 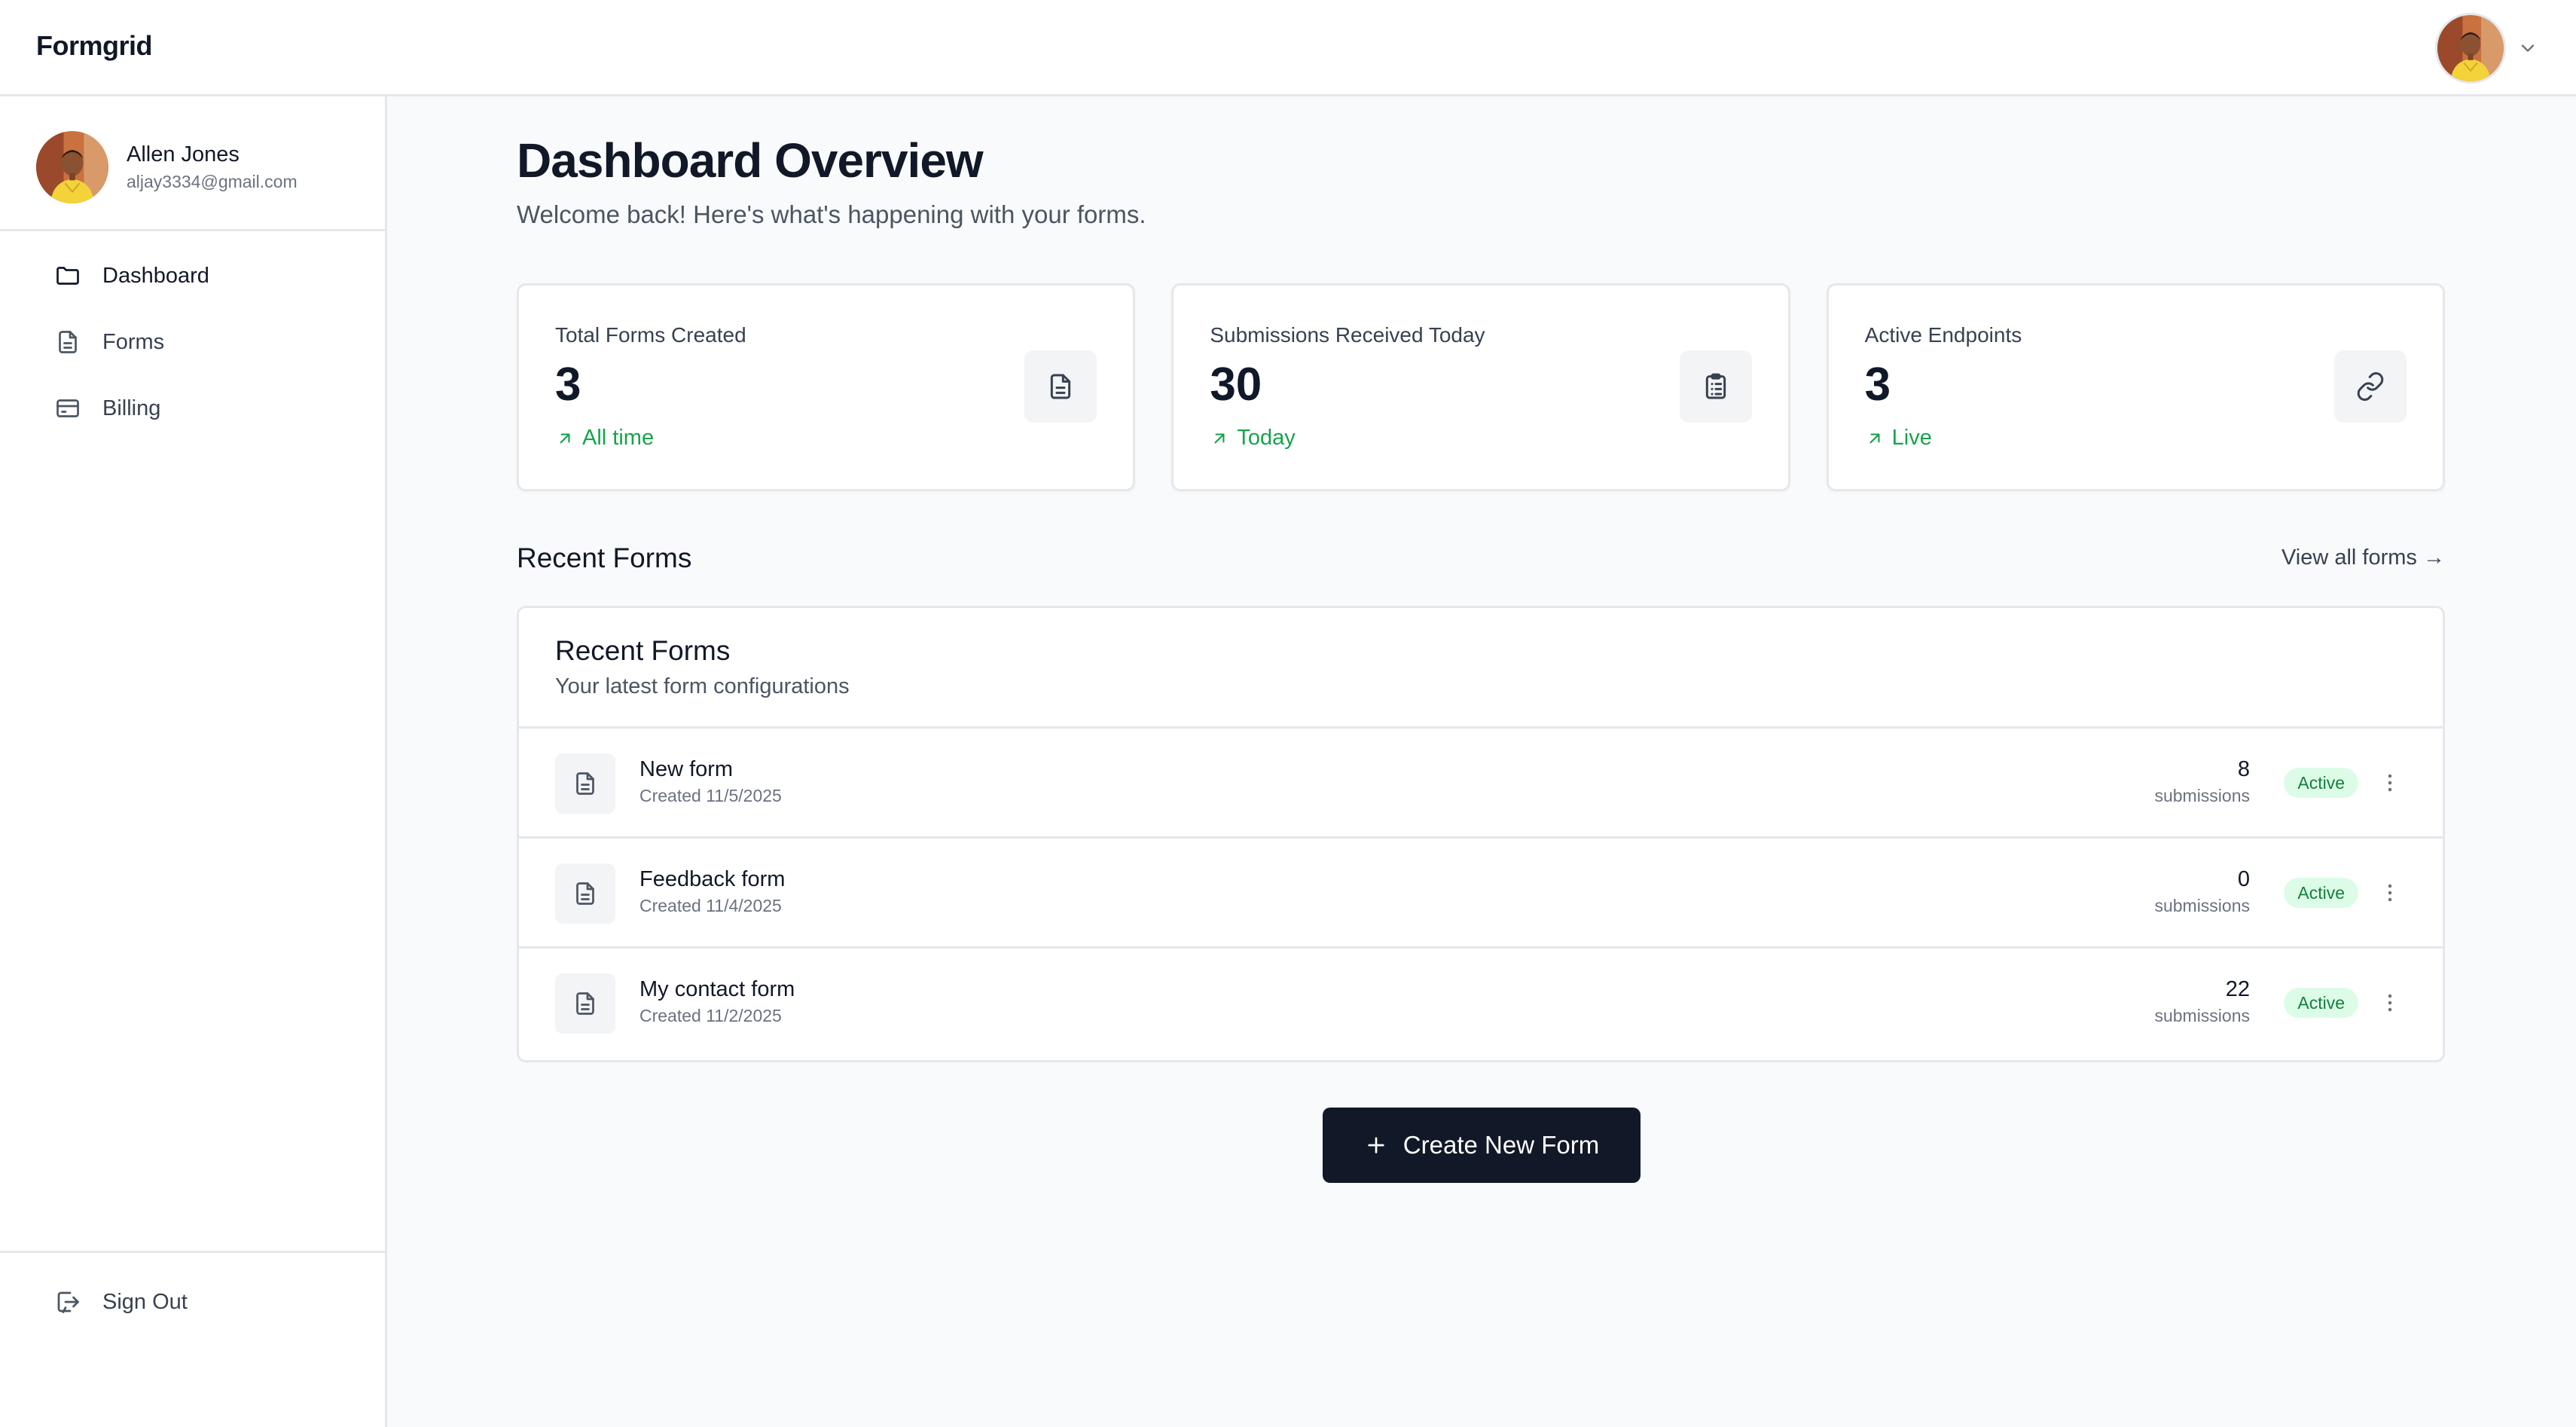 What do you see at coordinates (2528, 48) in the screenshot?
I see `chevron-down-icon` at bounding box center [2528, 48].